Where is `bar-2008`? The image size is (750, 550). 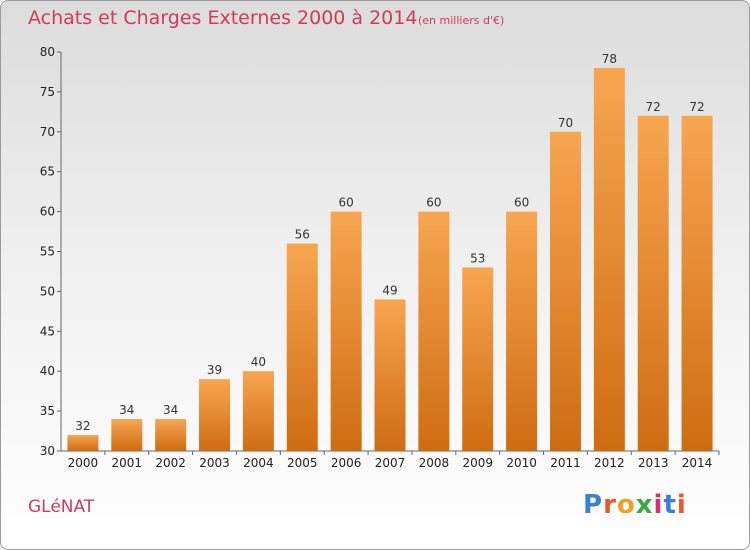
bar-2008 is located at coordinates (434, 331).